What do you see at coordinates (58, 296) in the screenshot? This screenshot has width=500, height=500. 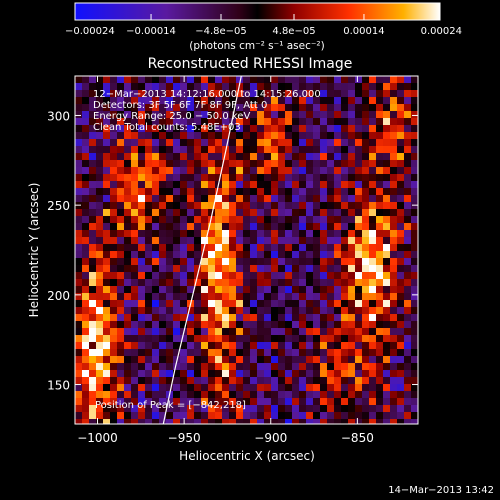 I see `y-tick-label: 200` at bounding box center [58, 296].